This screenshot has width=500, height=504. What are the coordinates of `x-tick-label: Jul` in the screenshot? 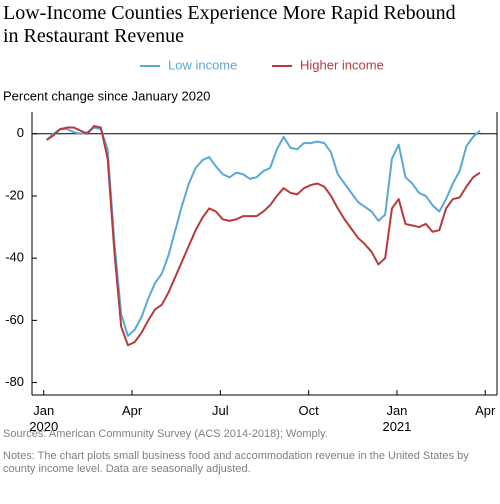 It's located at (220, 410).